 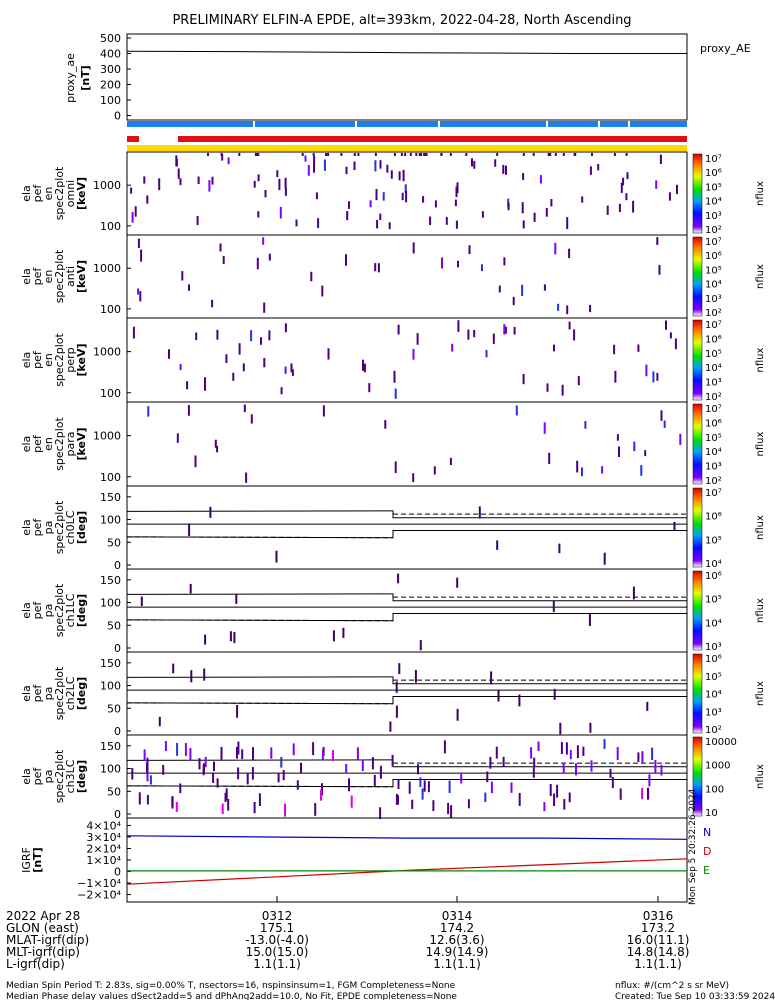 What do you see at coordinates (26, 860) in the screenshot?
I see `ylabel-part: IGRF` at bounding box center [26, 860].